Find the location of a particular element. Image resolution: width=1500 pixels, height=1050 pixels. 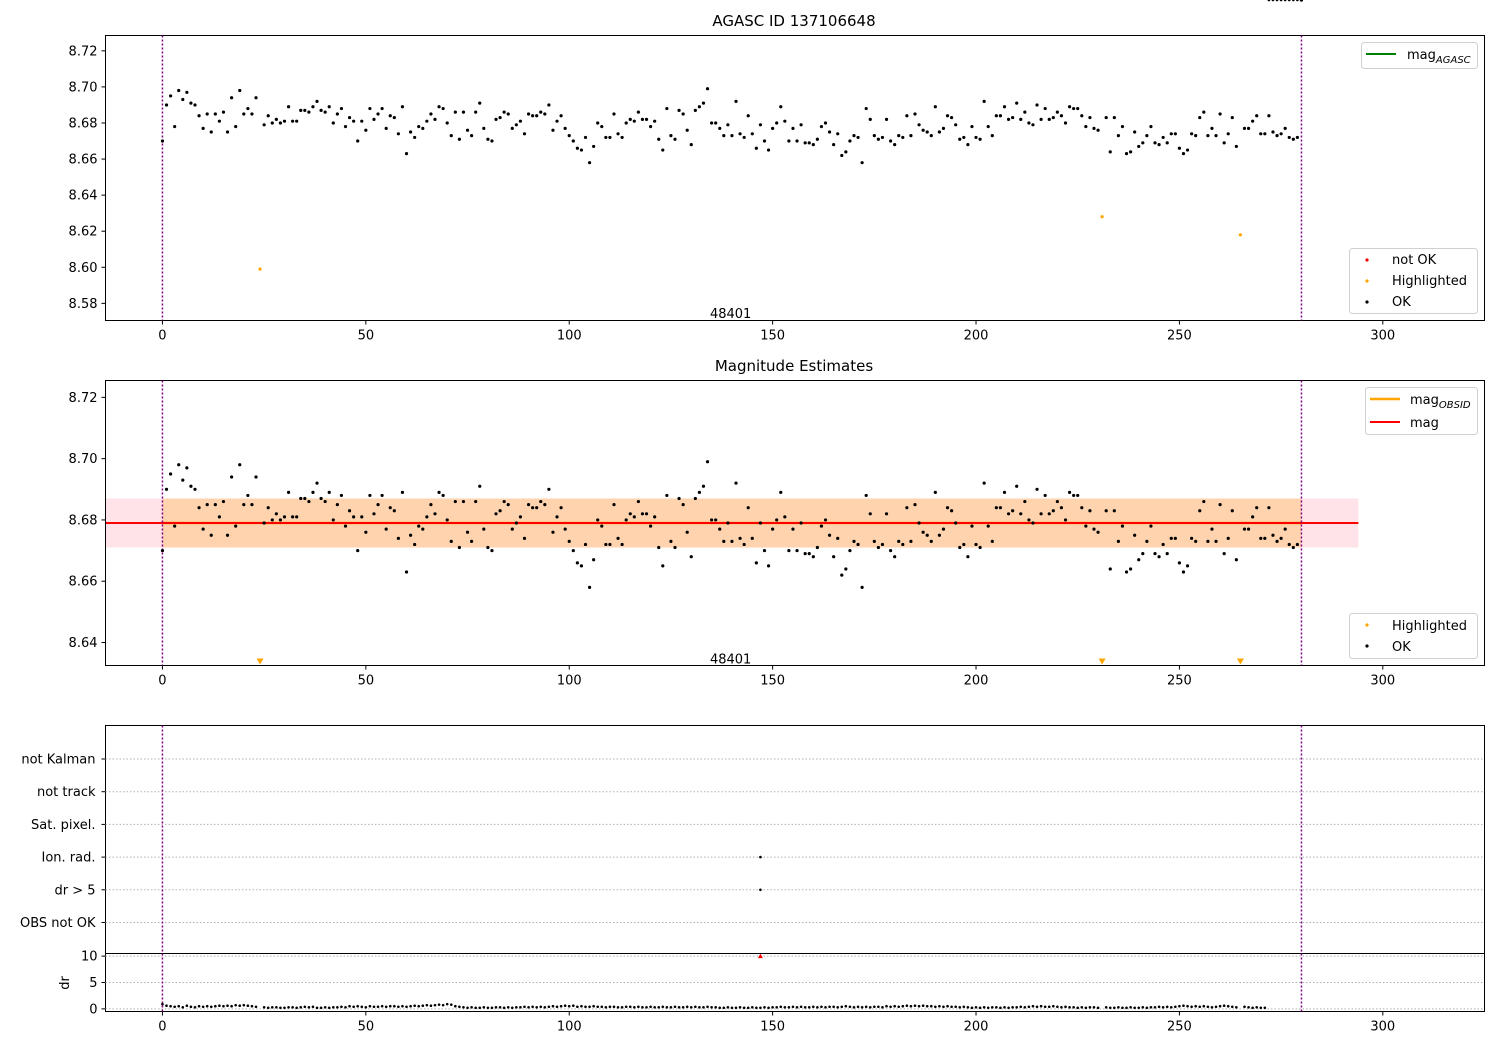

legend-label-highlighted: Highlighted is located at coordinates (1429, 281).